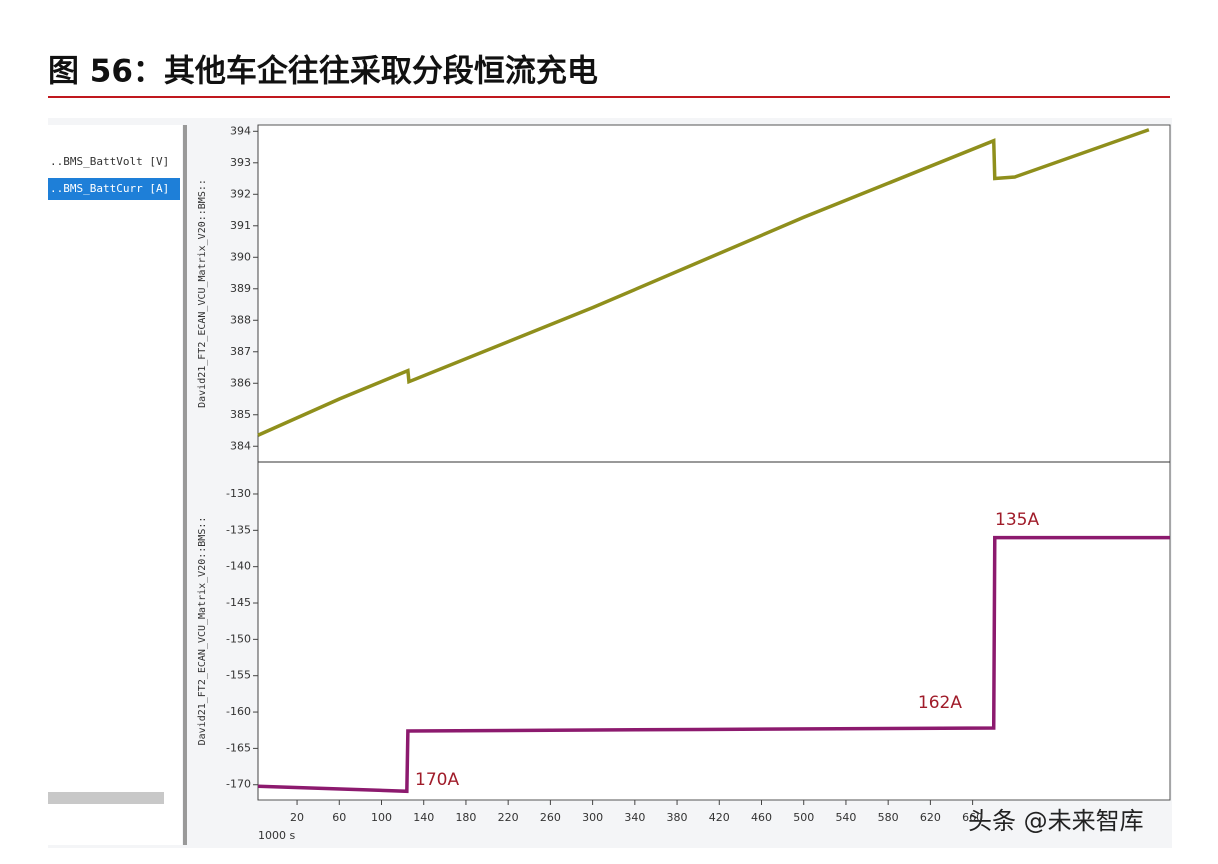  I want to click on x-tick-label: 460, so click(761, 817).